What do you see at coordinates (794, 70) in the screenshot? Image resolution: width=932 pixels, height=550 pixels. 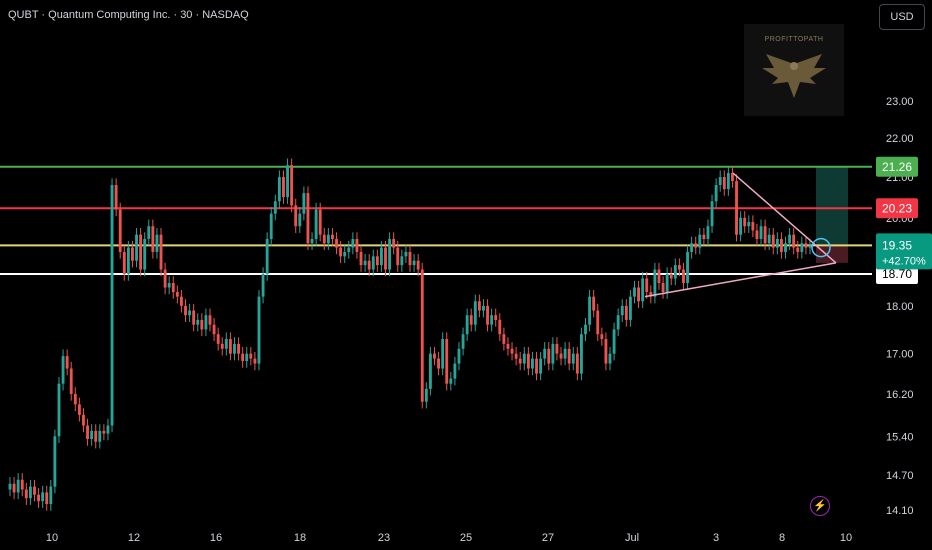 I see `watermark-logo: PROFITTOPATH` at bounding box center [794, 70].